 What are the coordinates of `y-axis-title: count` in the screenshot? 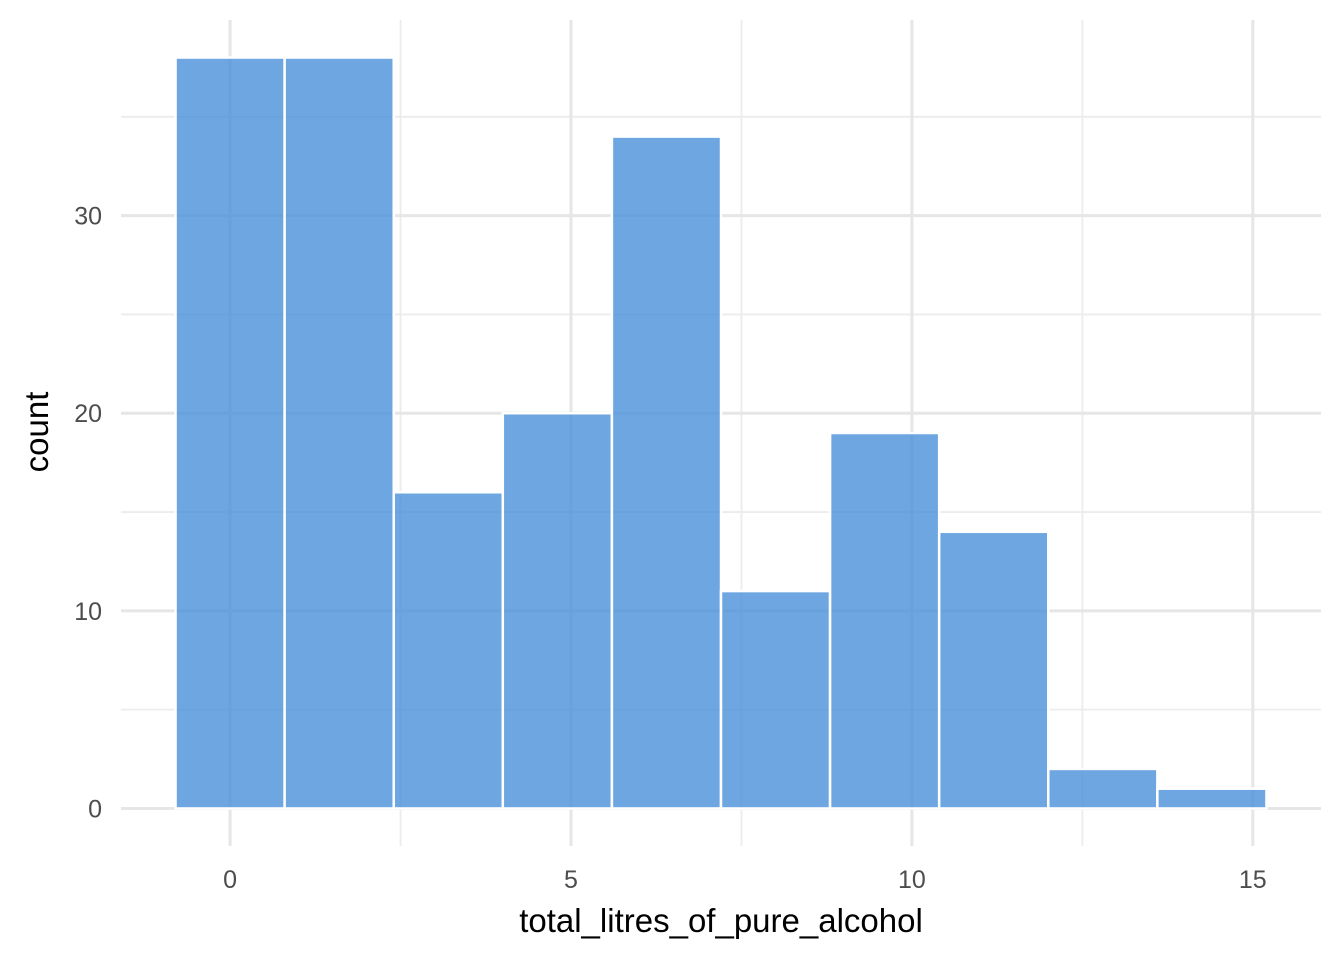 It's located at (36, 432).